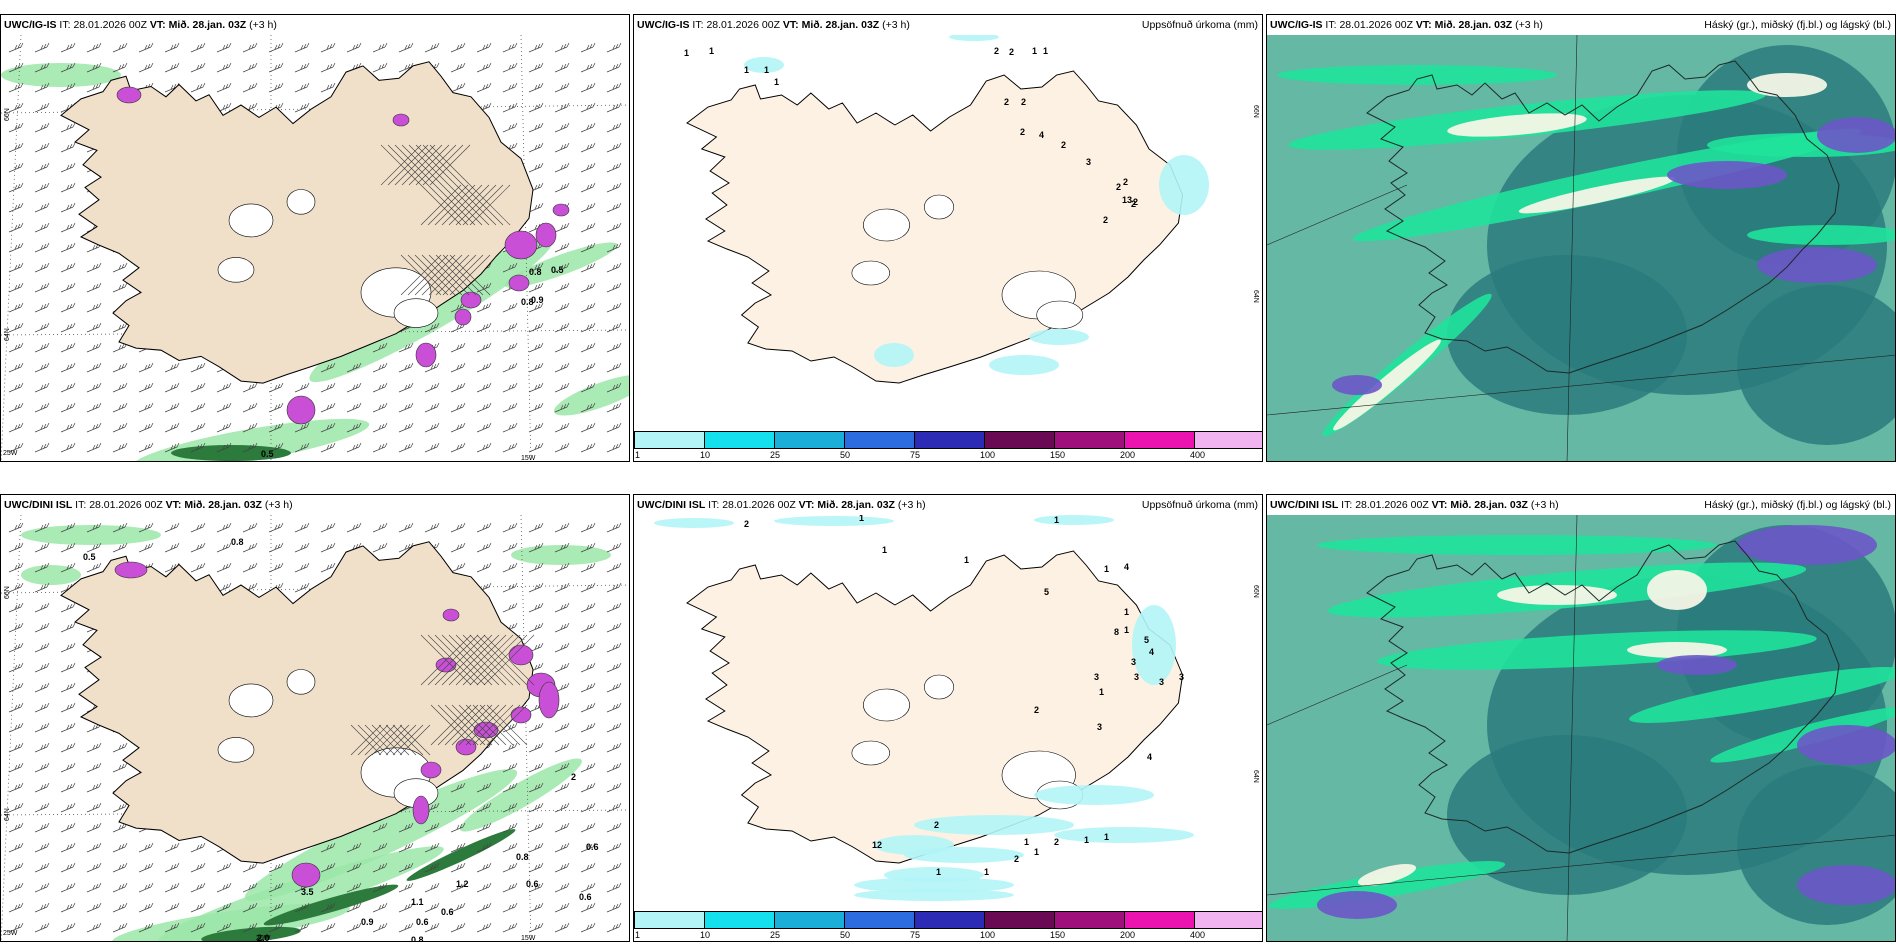 This screenshot has height=950, width=1900. What do you see at coordinates (1136, 677) in the screenshot?
I see `precip-label: 3` at bounding box center [1136, 677].